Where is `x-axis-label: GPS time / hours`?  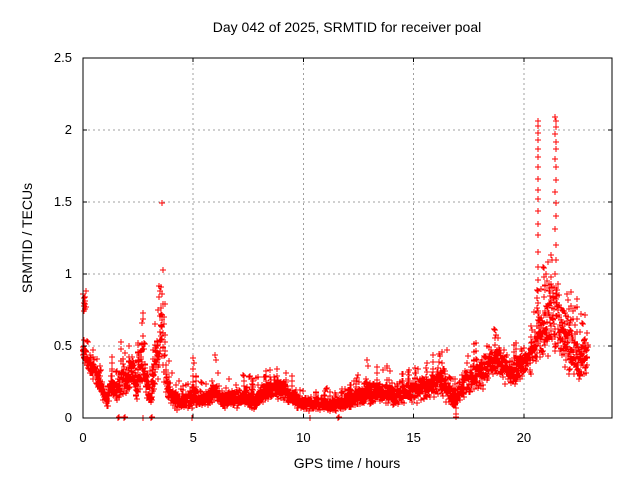 x-axis-label: GPS time / hours is located at coordinates (347, 463).